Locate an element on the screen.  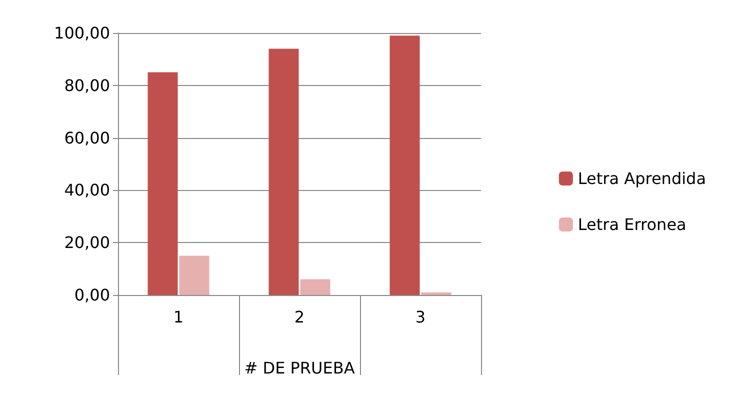
y-tick-label: 80,00 is located at coordinates (87, 85).